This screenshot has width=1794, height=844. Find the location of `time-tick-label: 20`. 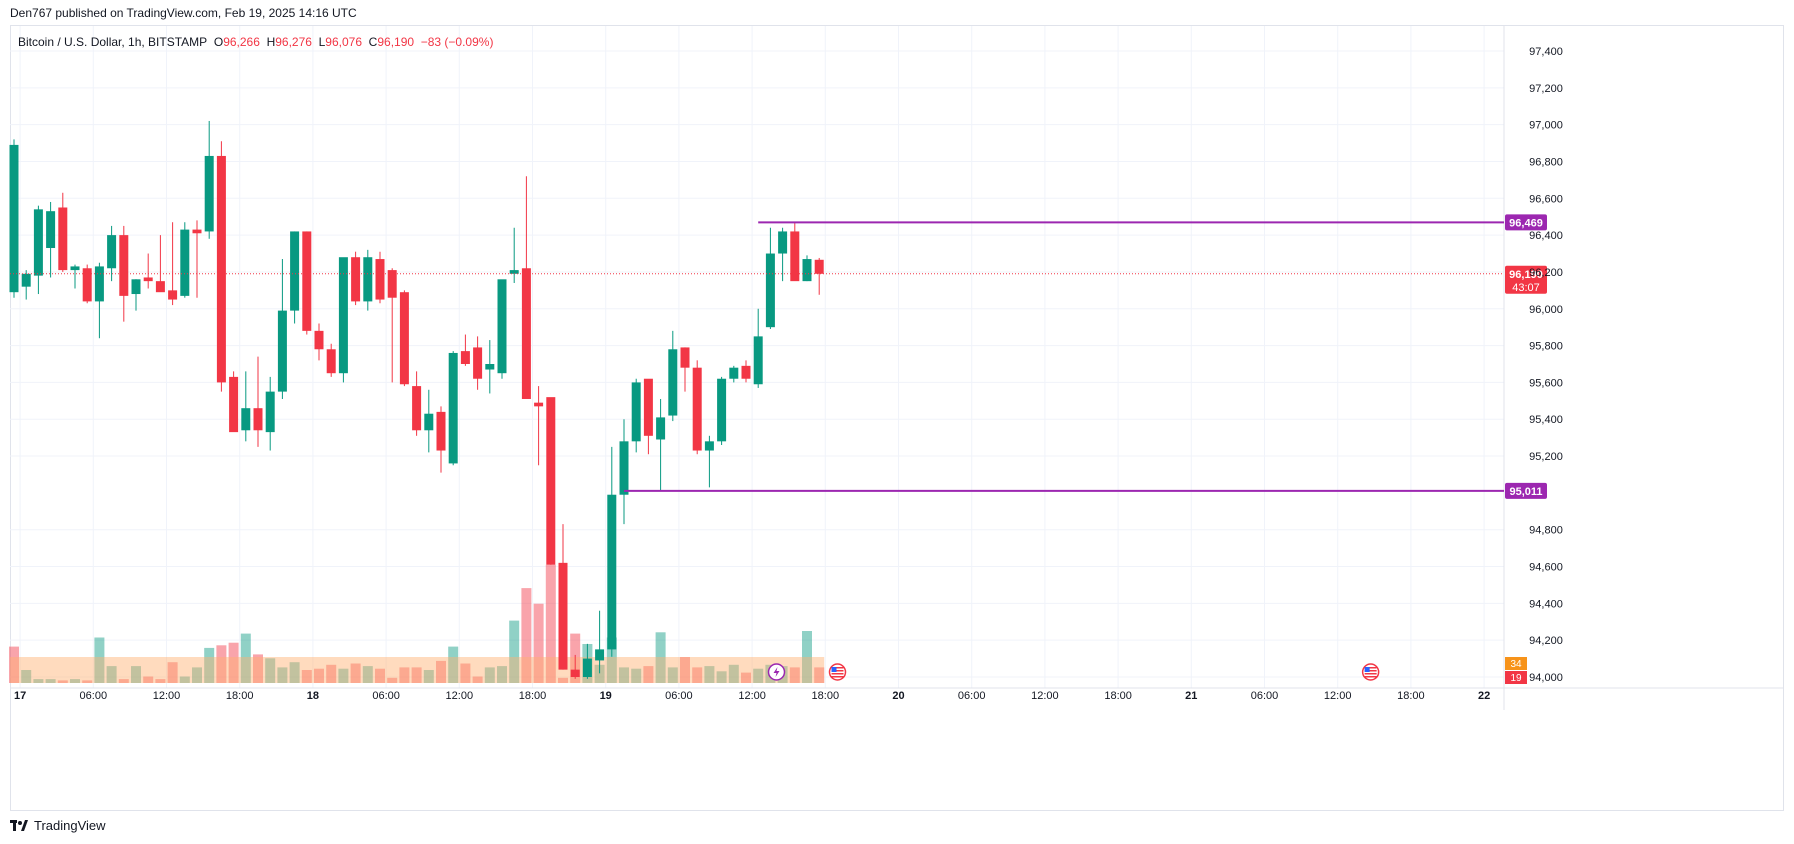

time-tick-label: 20 is located at coordinates (898, 696).